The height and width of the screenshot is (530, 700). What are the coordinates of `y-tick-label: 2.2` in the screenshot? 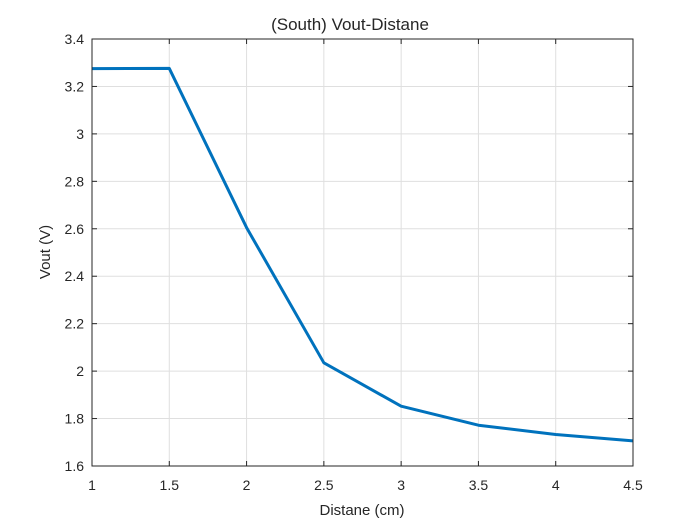 It's located at (75, 324).